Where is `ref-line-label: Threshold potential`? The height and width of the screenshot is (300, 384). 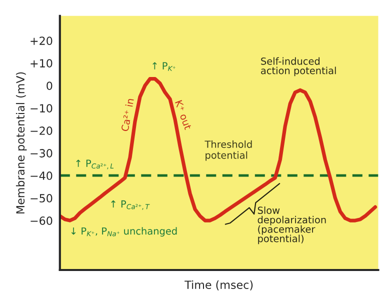
ref-line-label: Threshold potential is located at coordinates (228, 150).